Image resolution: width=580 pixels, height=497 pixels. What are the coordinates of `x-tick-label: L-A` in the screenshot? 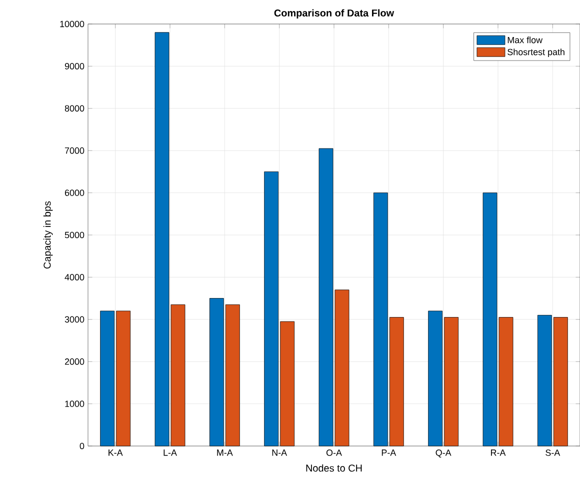 It's located at (170, 453).